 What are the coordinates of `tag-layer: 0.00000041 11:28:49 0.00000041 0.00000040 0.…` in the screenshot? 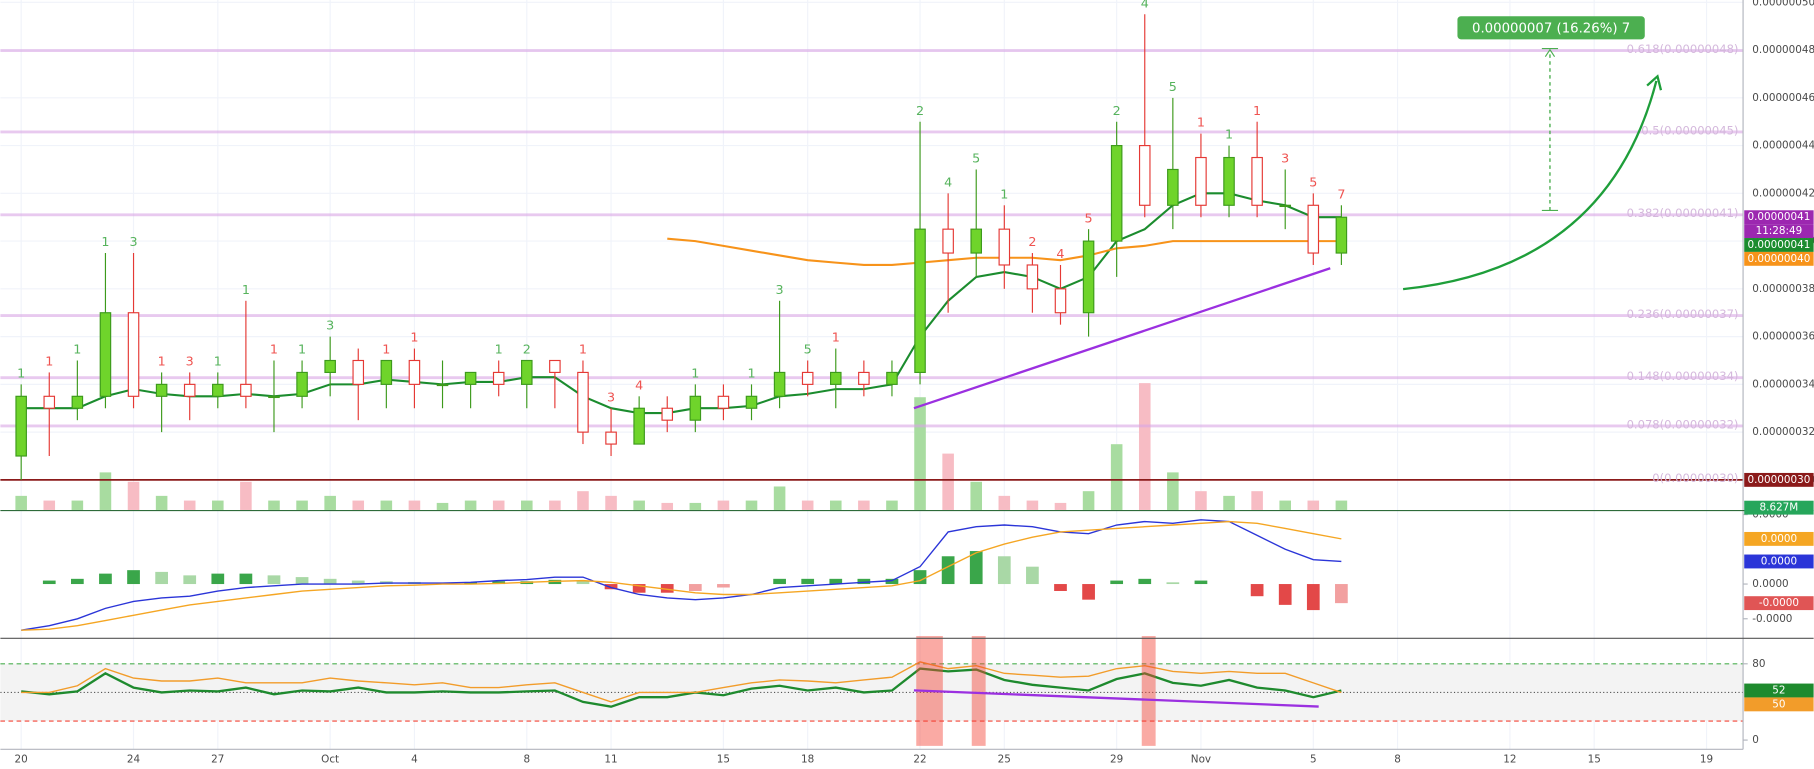 It's located at (1779, 461).